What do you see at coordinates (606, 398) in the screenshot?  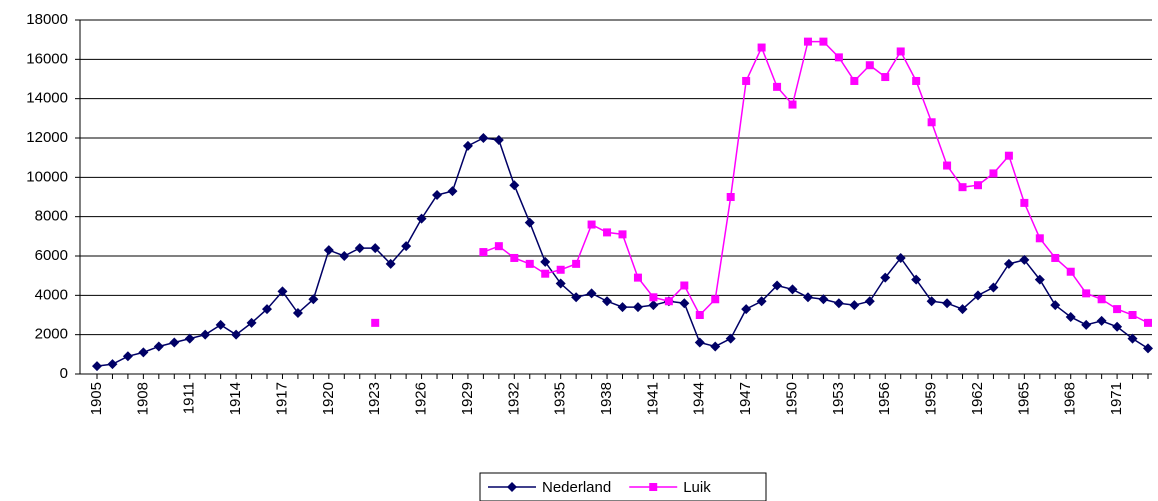 I see `x-tick-label: 1938` at bounding box center [606, 398].